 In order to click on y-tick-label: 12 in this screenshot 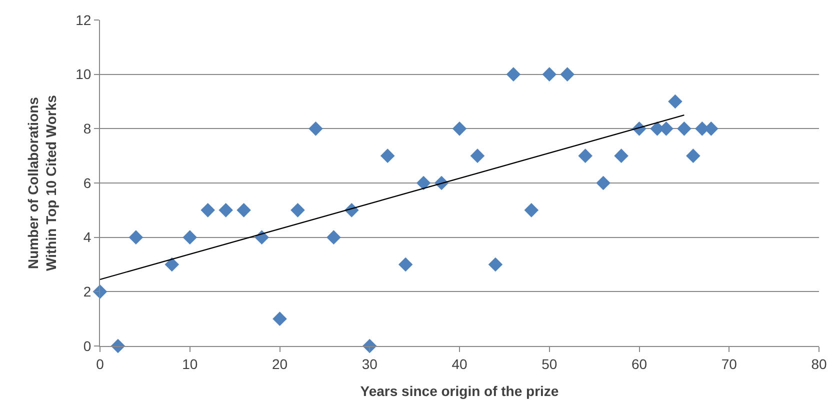, I will do `click(84, 20)`.